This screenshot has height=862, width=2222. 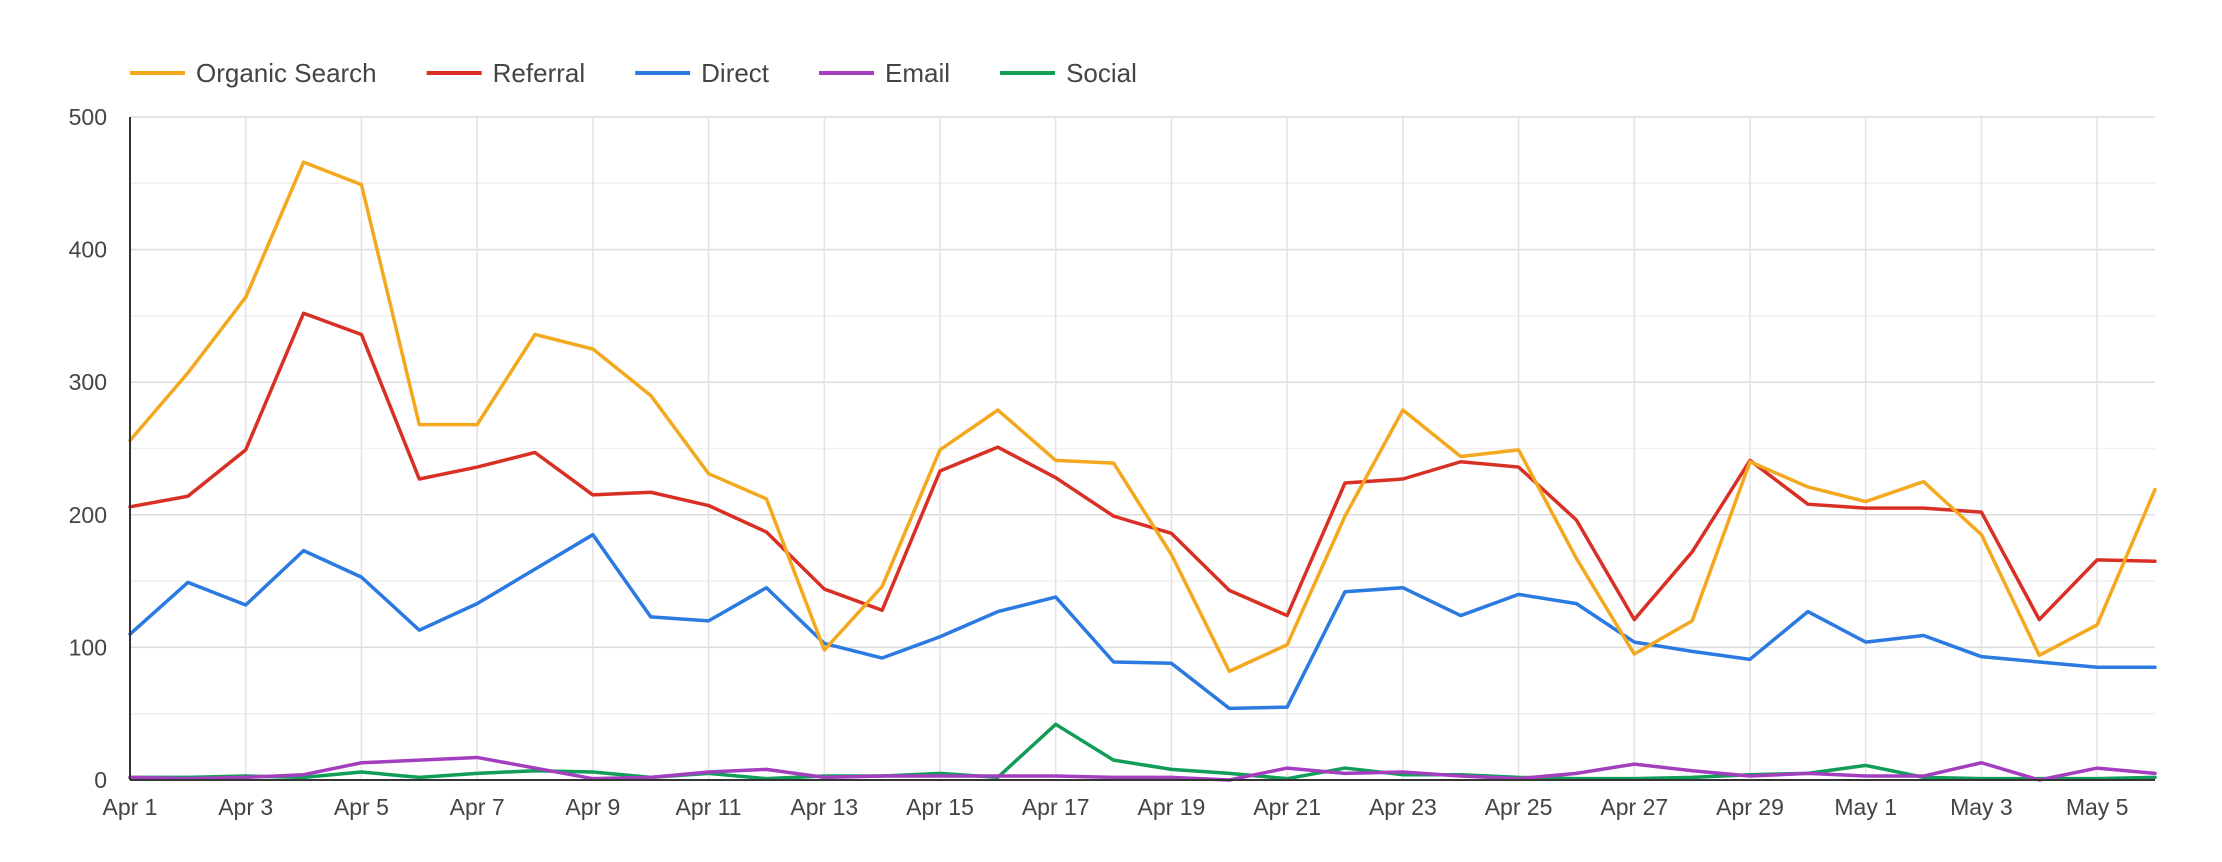 What do you see at coordinates (88, 647) in the screenshot?
I see `y-tick-label: 100` at bounding box center [88, 647].